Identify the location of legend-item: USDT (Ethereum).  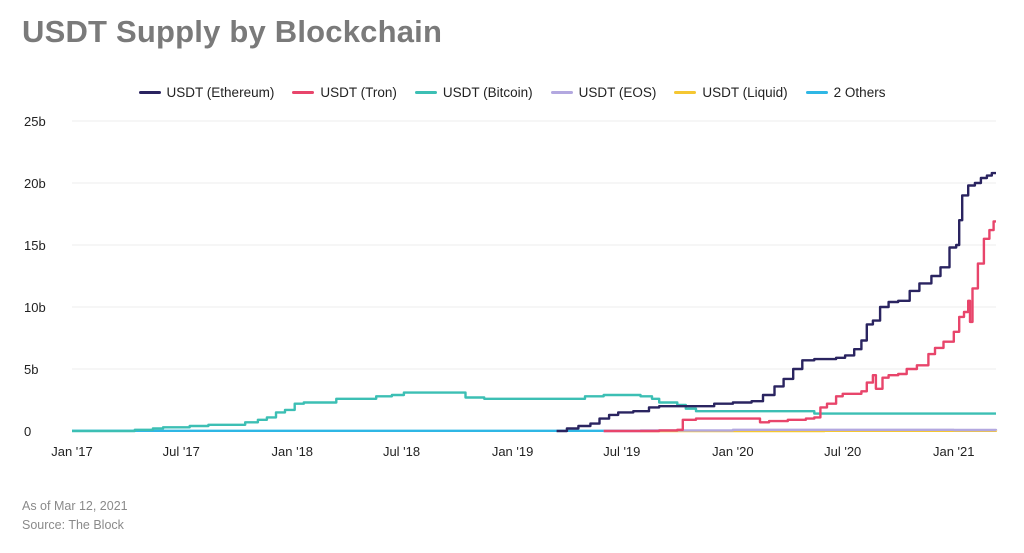
(206, 92).